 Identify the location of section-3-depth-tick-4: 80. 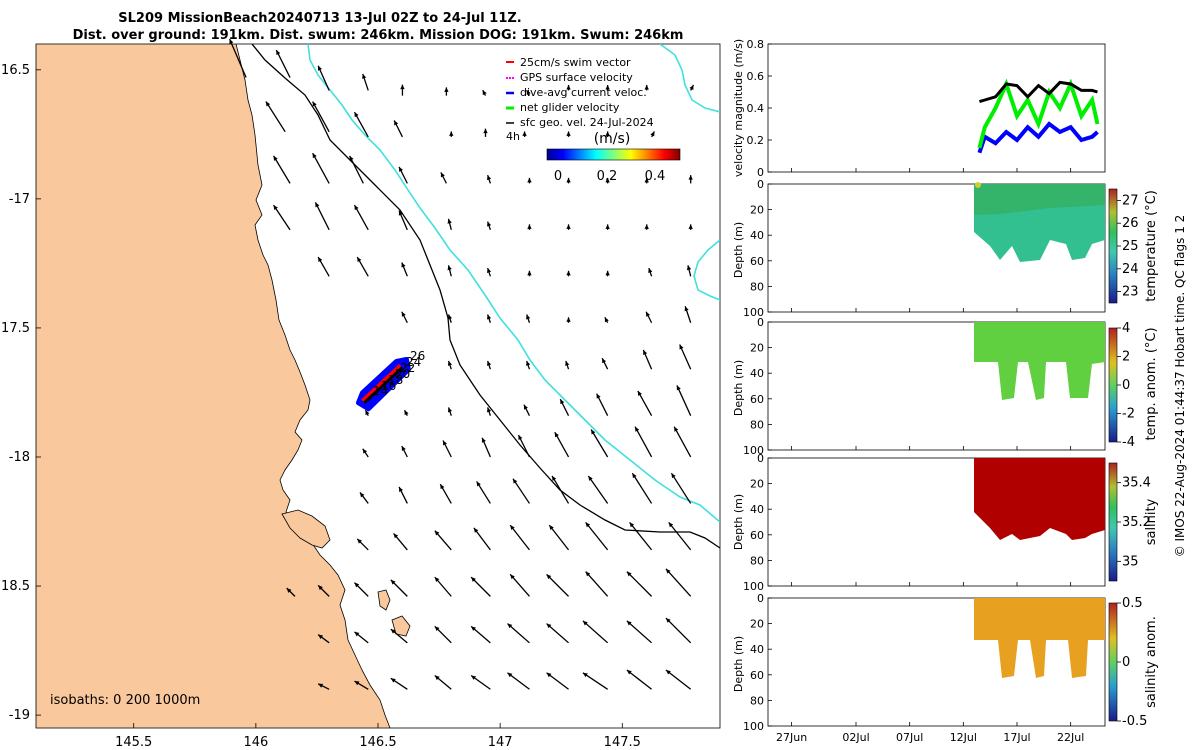
(757, 700).